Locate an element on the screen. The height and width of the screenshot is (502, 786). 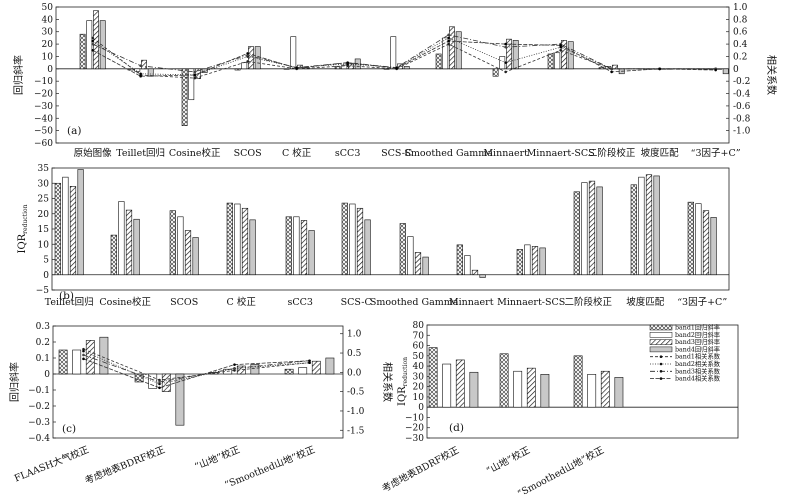
category-label: 坡度匹配 is located at coordinates (660, 153).